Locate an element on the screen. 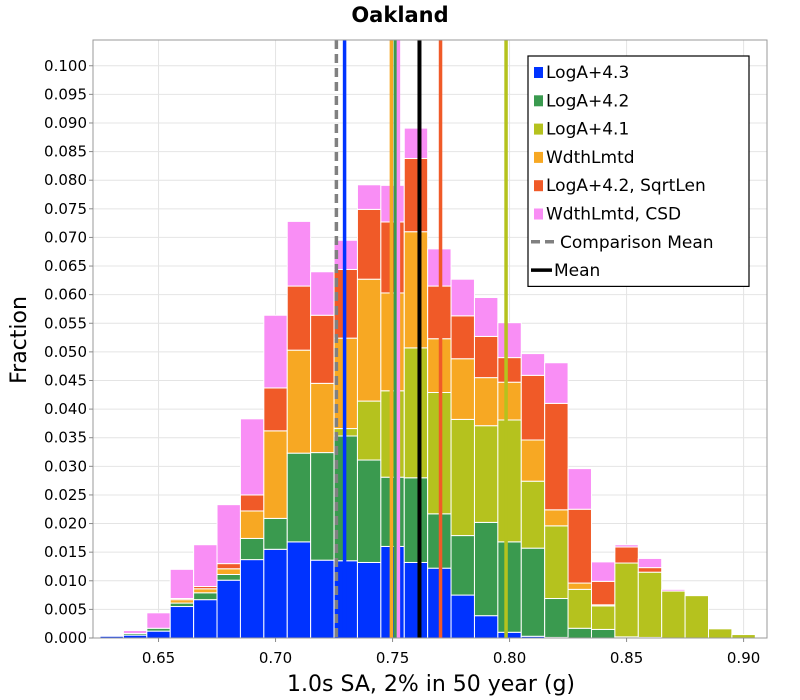 The image size is (800, 700). legend-label: Comparison Mean is located at coordinates (637, 243).